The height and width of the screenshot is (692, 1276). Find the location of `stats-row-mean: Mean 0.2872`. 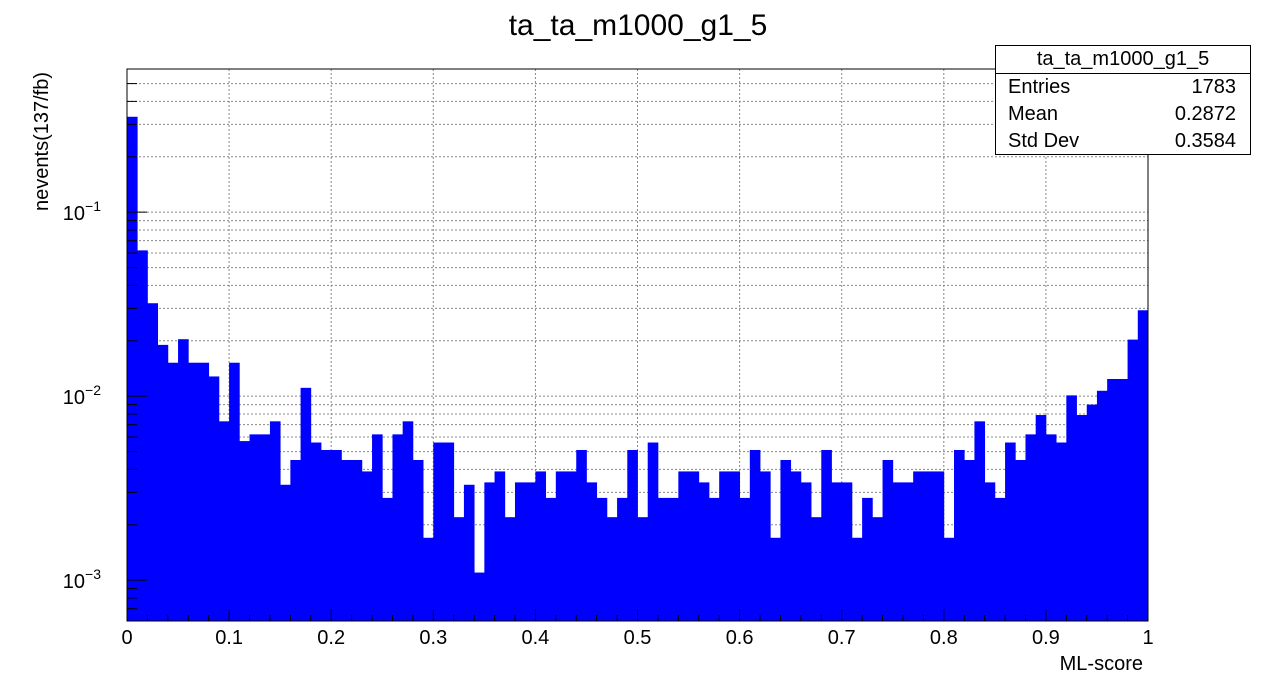

stats-row-mean: Mean 0.2872 is located at coordinates (1123, 114).